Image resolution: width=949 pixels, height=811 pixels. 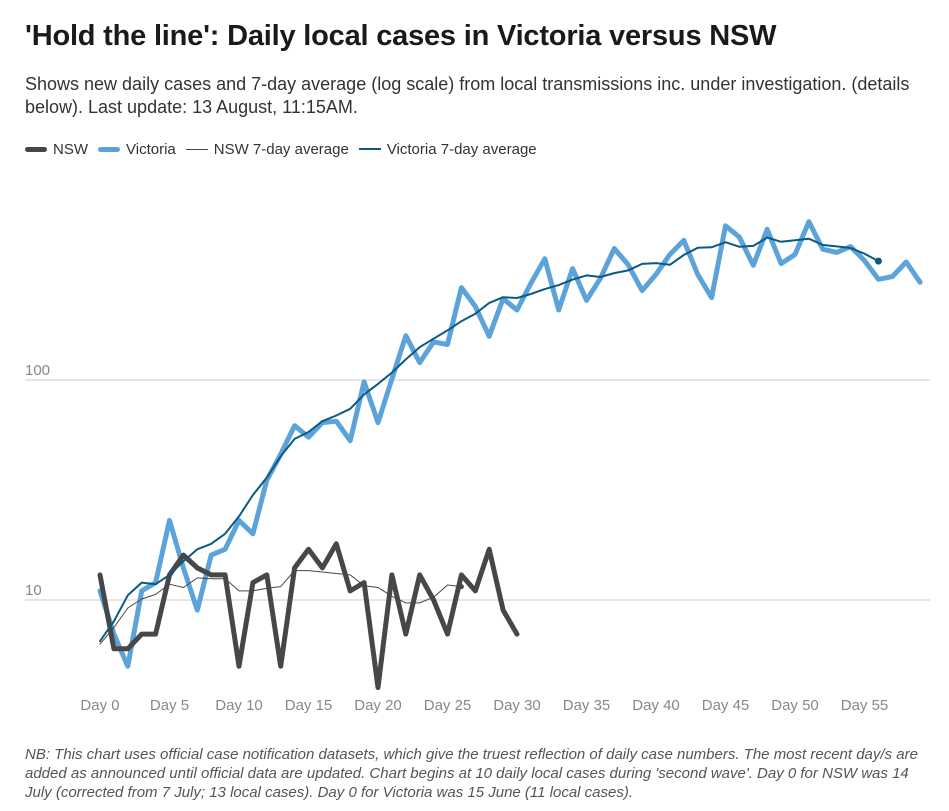 I want to click on legend-swatch-victoria, so click(x=109, y=149).